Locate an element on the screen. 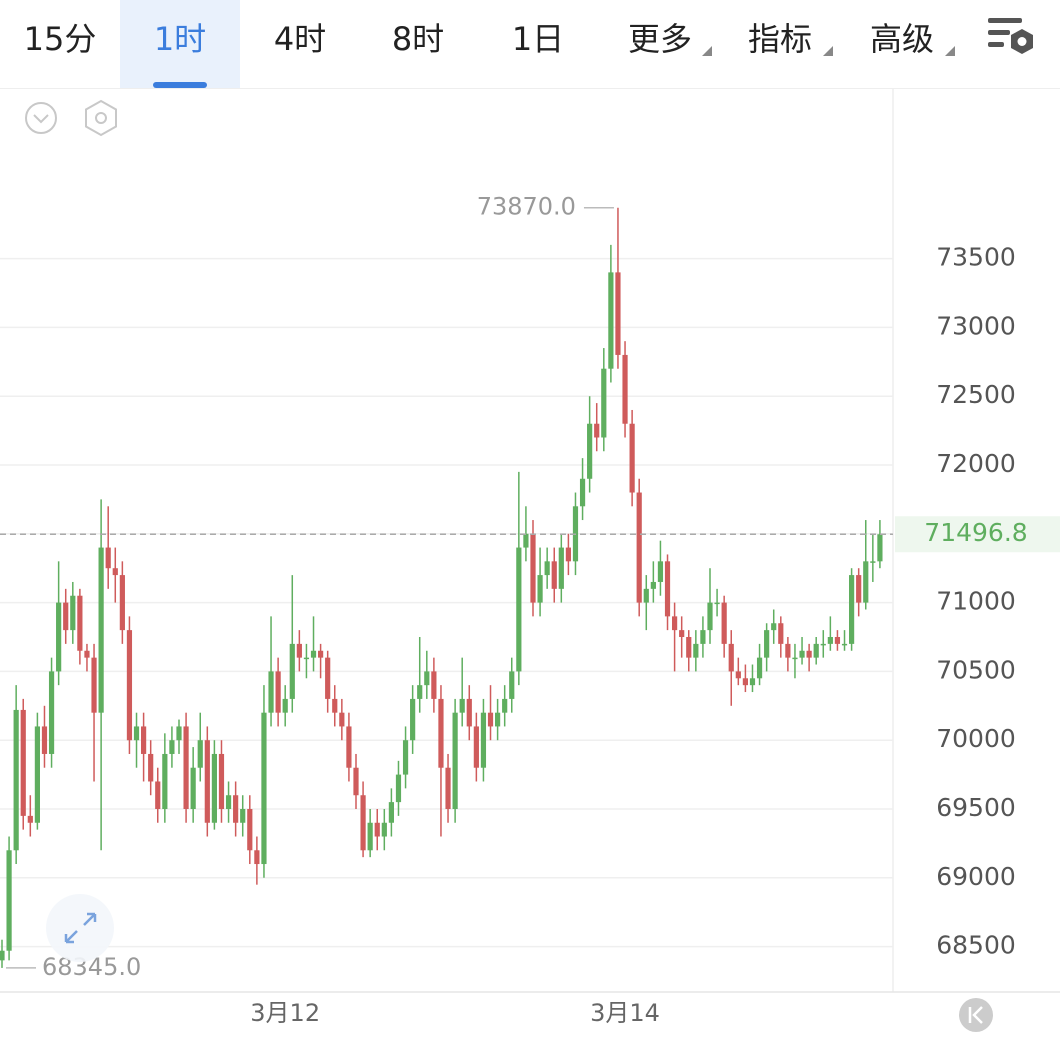 The image size is (1060, 1039). y-tick-label: 69500 is located at coordinates (976, 807).